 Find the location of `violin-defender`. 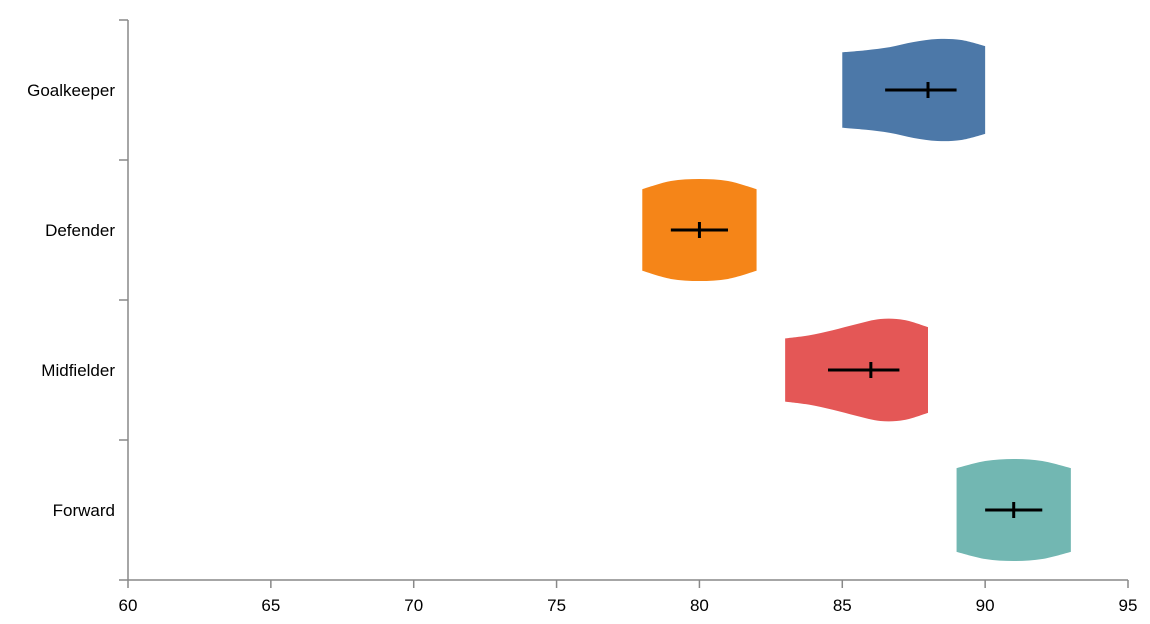

violin-defender is located at coordinates (699, 230).